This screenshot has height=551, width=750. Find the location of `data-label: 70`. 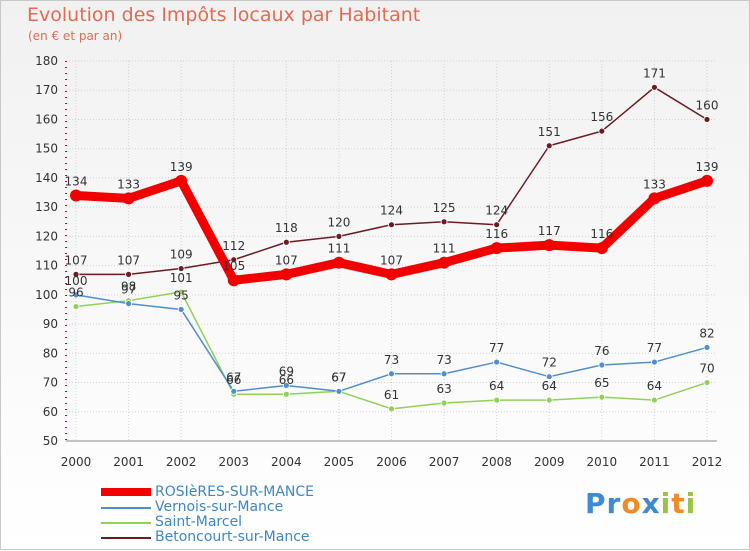

data-label: 70 is located at coordinates (706, 369).